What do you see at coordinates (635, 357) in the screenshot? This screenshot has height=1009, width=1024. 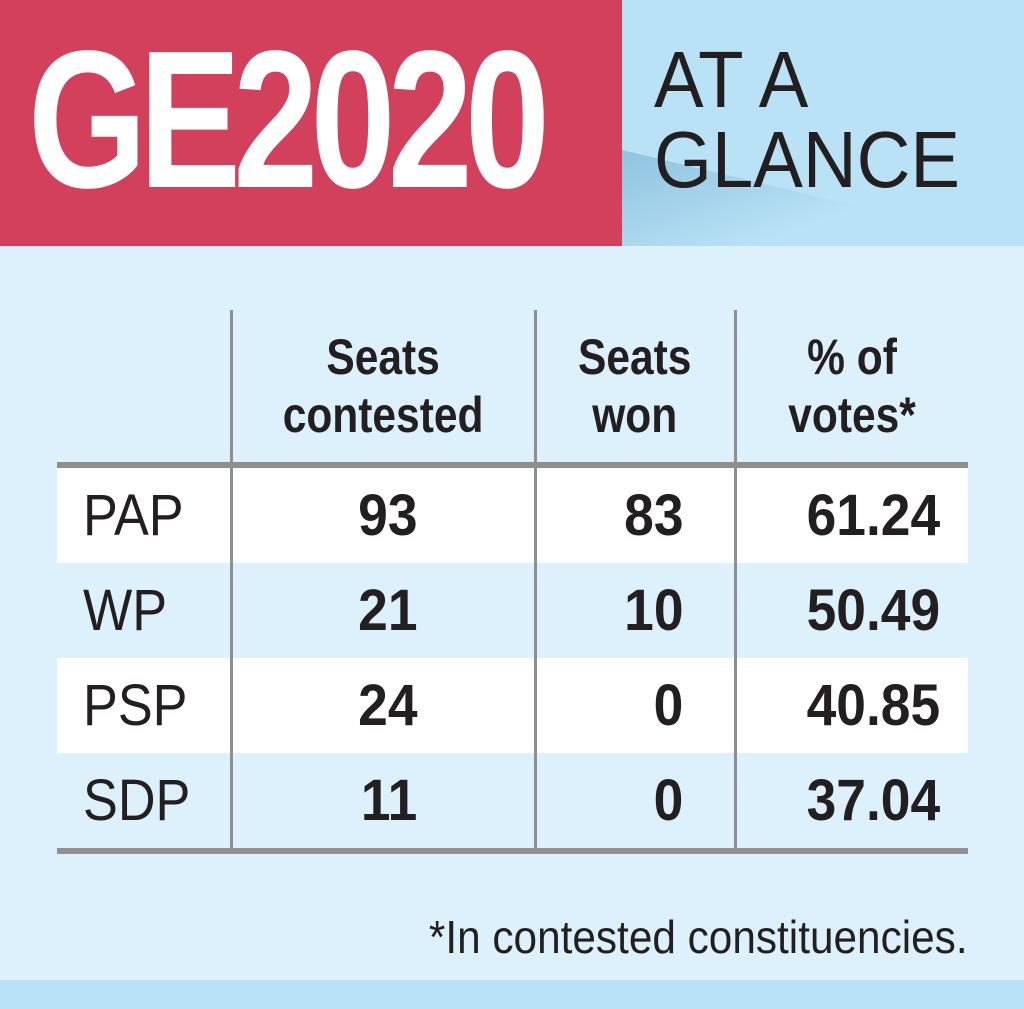 I see `header-seats-won-line-1: Seats` at bounding box center [635, 357].